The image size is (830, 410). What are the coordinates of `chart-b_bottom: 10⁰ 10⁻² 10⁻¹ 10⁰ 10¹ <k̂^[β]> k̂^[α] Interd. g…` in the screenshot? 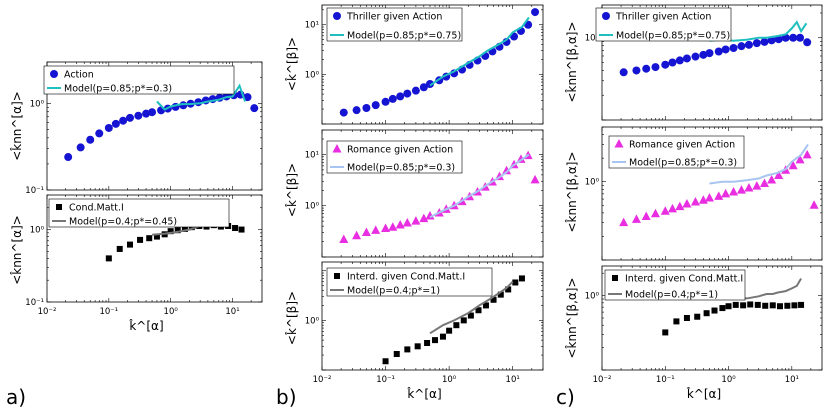 It's located at (414, 331).